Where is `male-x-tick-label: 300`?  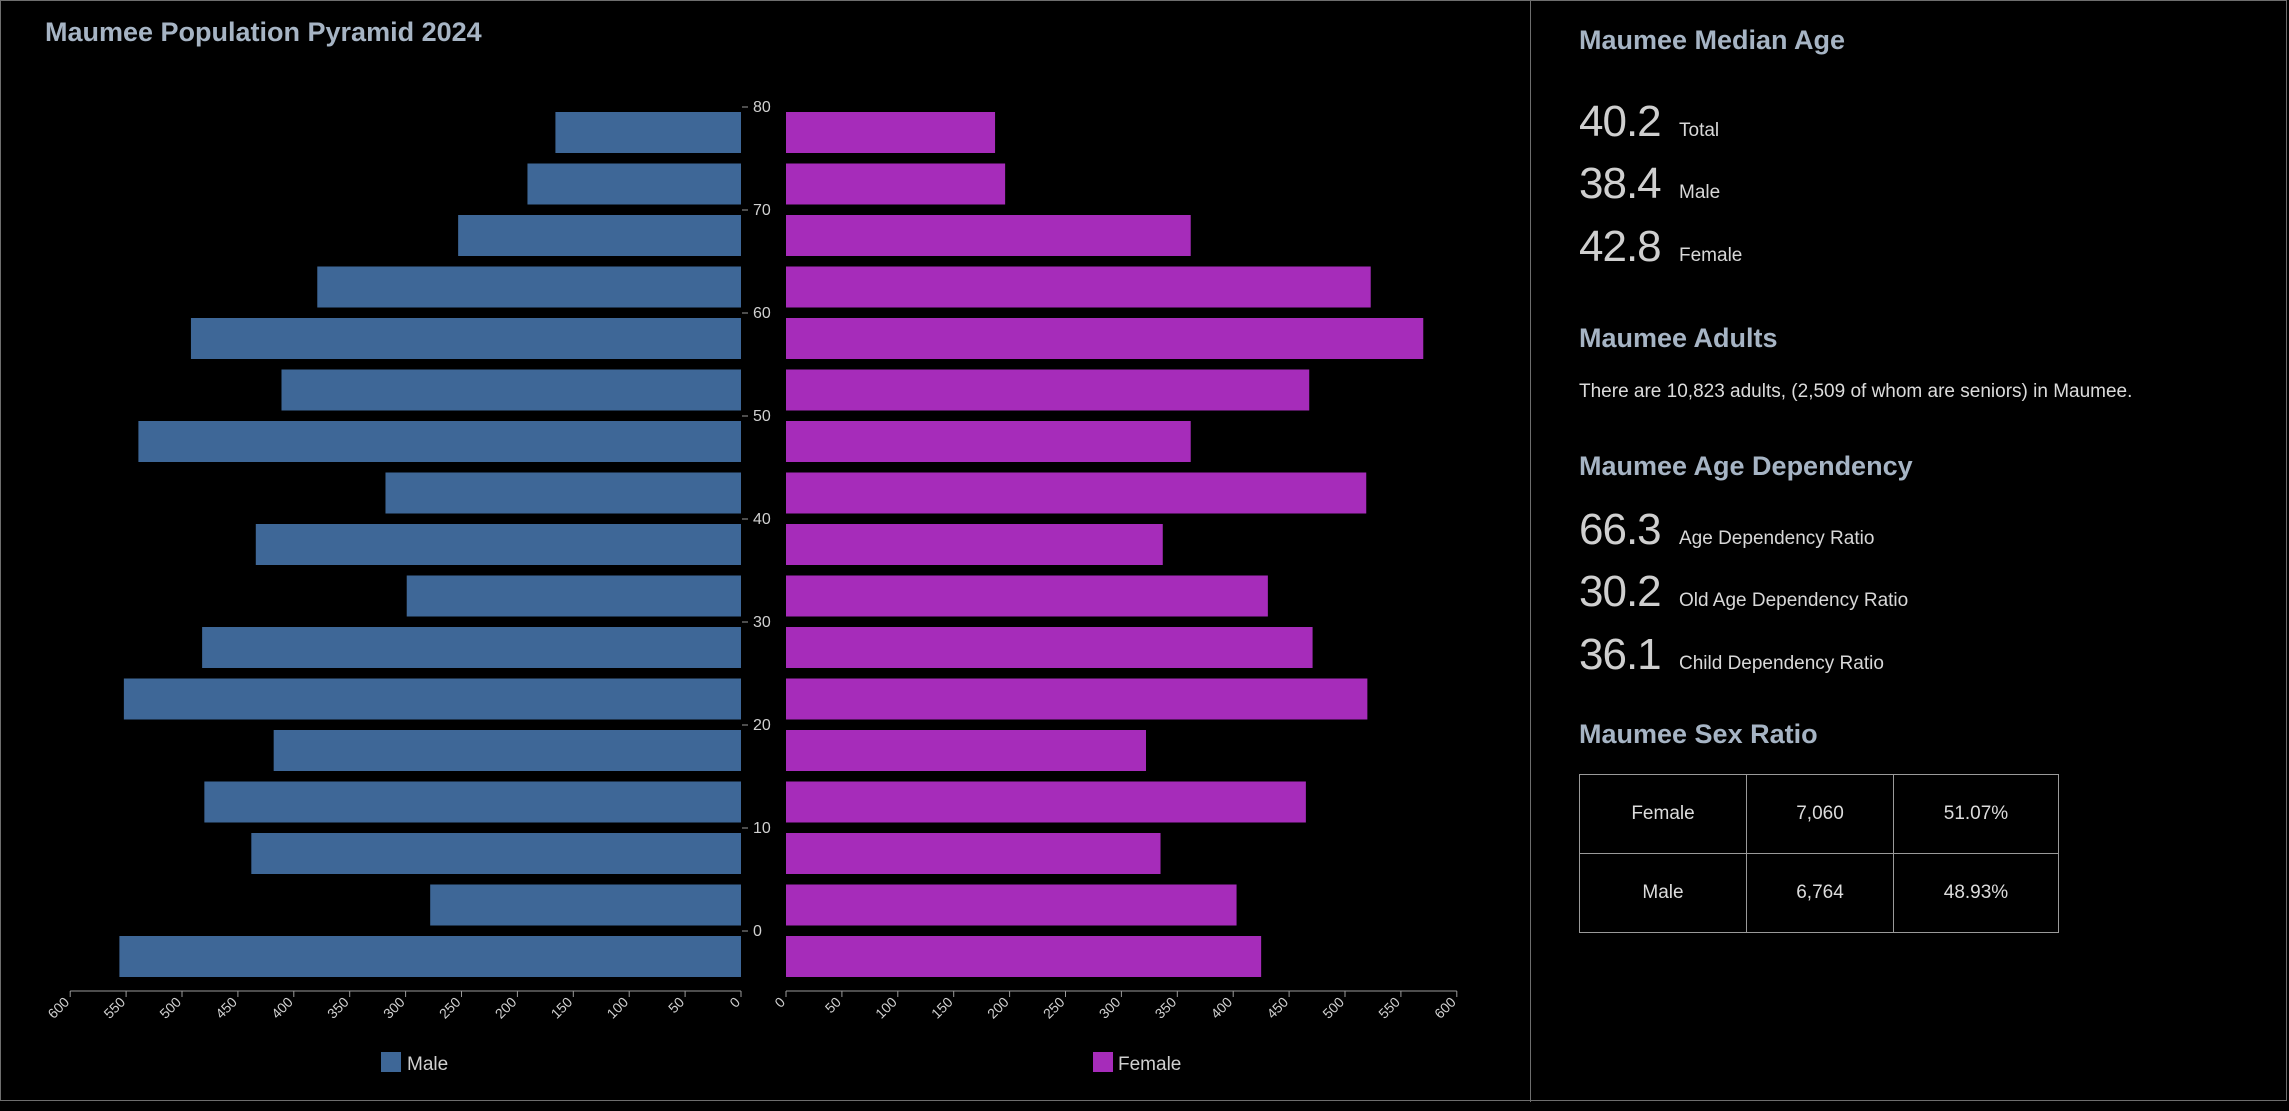
male-x-tick-label: 300 is located at coordinates (394, 1008).